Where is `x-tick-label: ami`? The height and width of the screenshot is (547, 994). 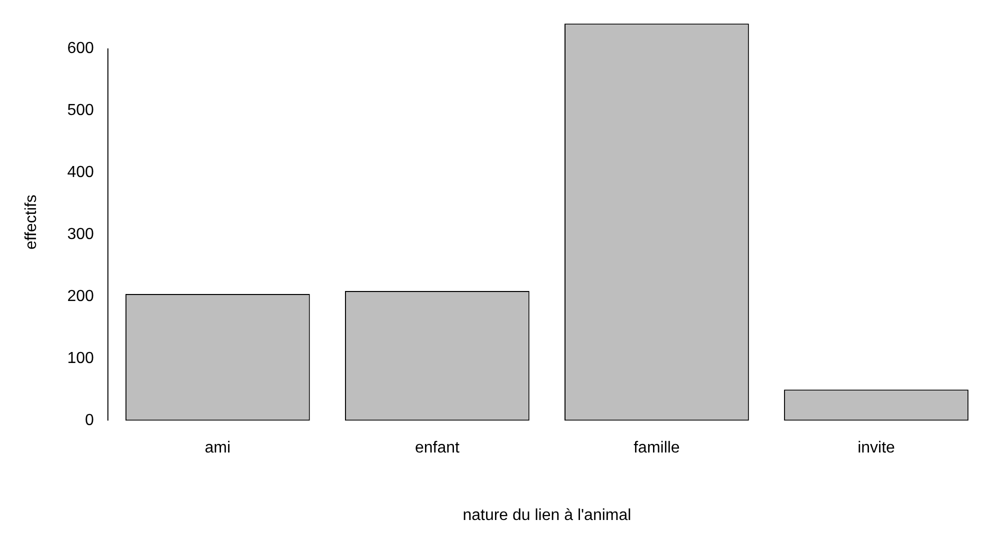
x-tick-label: ami is located at coordinates (217, 448).